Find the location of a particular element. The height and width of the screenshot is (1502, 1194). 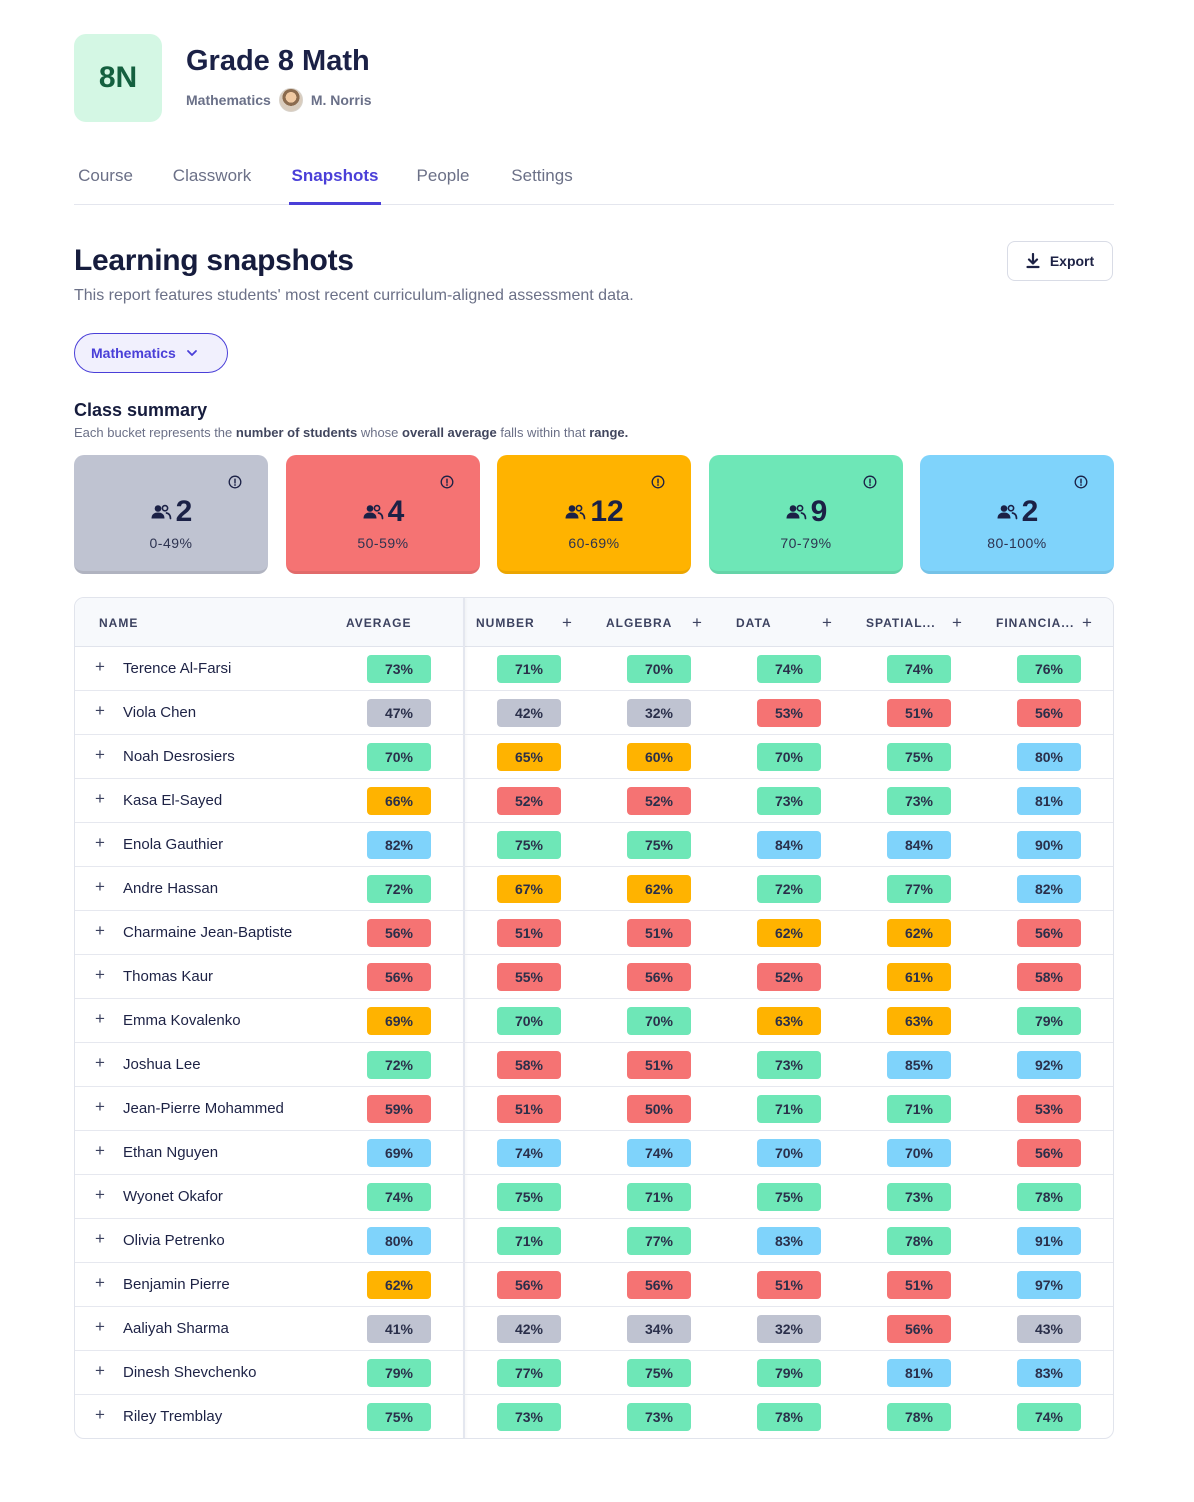

summary-bucket: 2 0-49% is located at coordinates (171, 514).